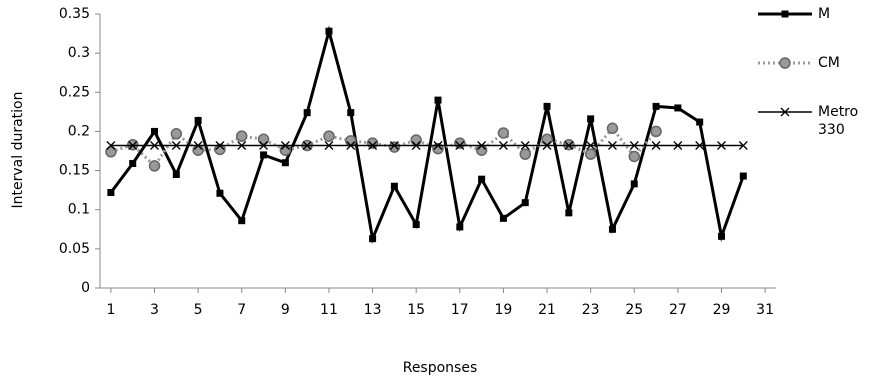 This screenshot has width=890, height=383. I want to click on x-tick-label: 11, so click(329, 310).